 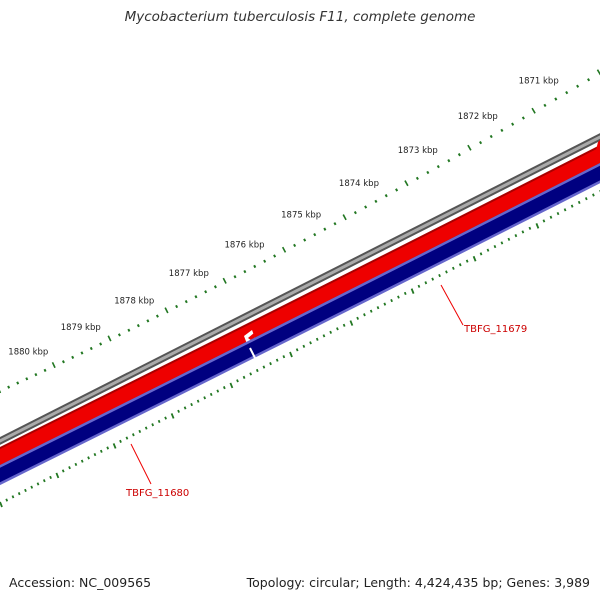 I want to click on ruler-label: 1875 kbp, so click(x=301, y=215).